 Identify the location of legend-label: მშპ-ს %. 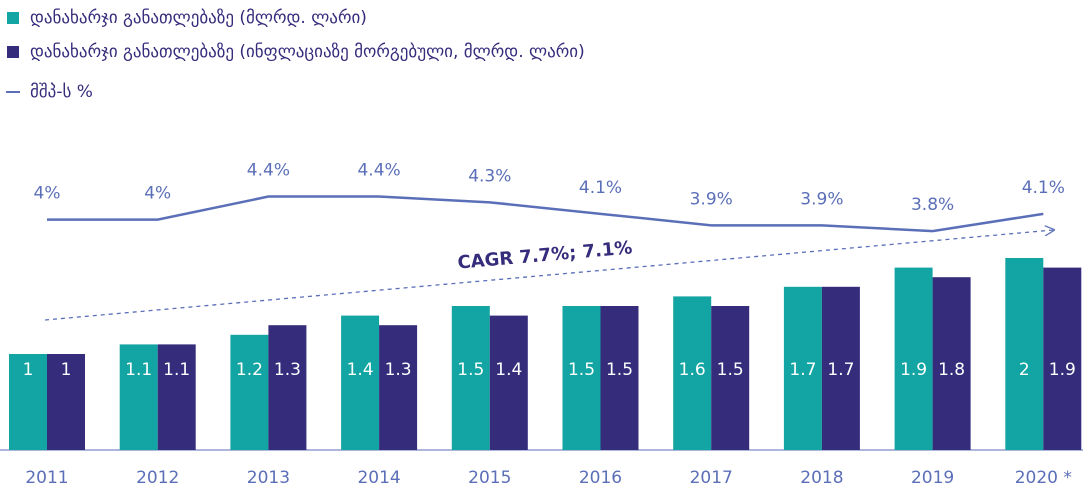
(61, 92).